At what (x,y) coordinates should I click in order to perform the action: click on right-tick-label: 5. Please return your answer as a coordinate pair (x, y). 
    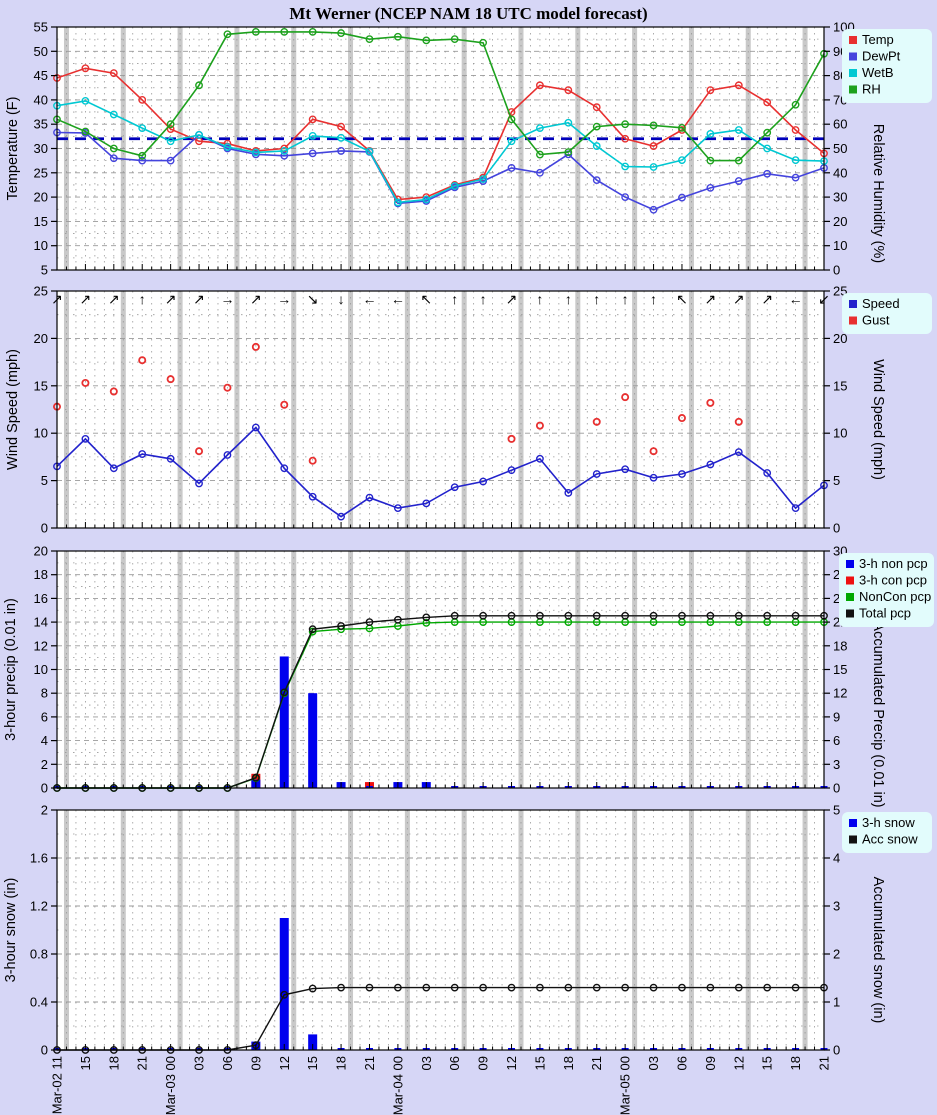
    Looking at the image, I should click on (836, 810).